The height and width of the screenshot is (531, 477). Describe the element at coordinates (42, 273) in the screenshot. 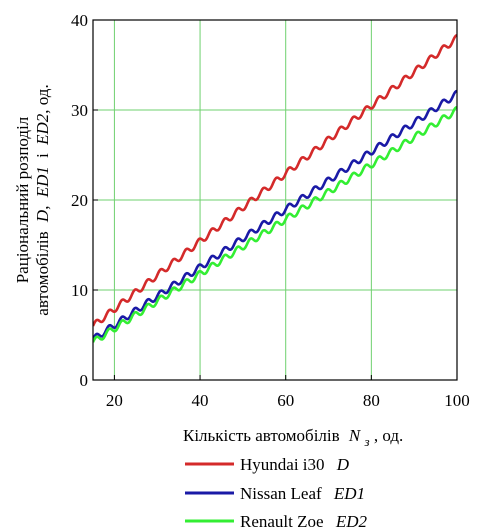

I see `y-axis-label-prefix: автомобілів` at that location.